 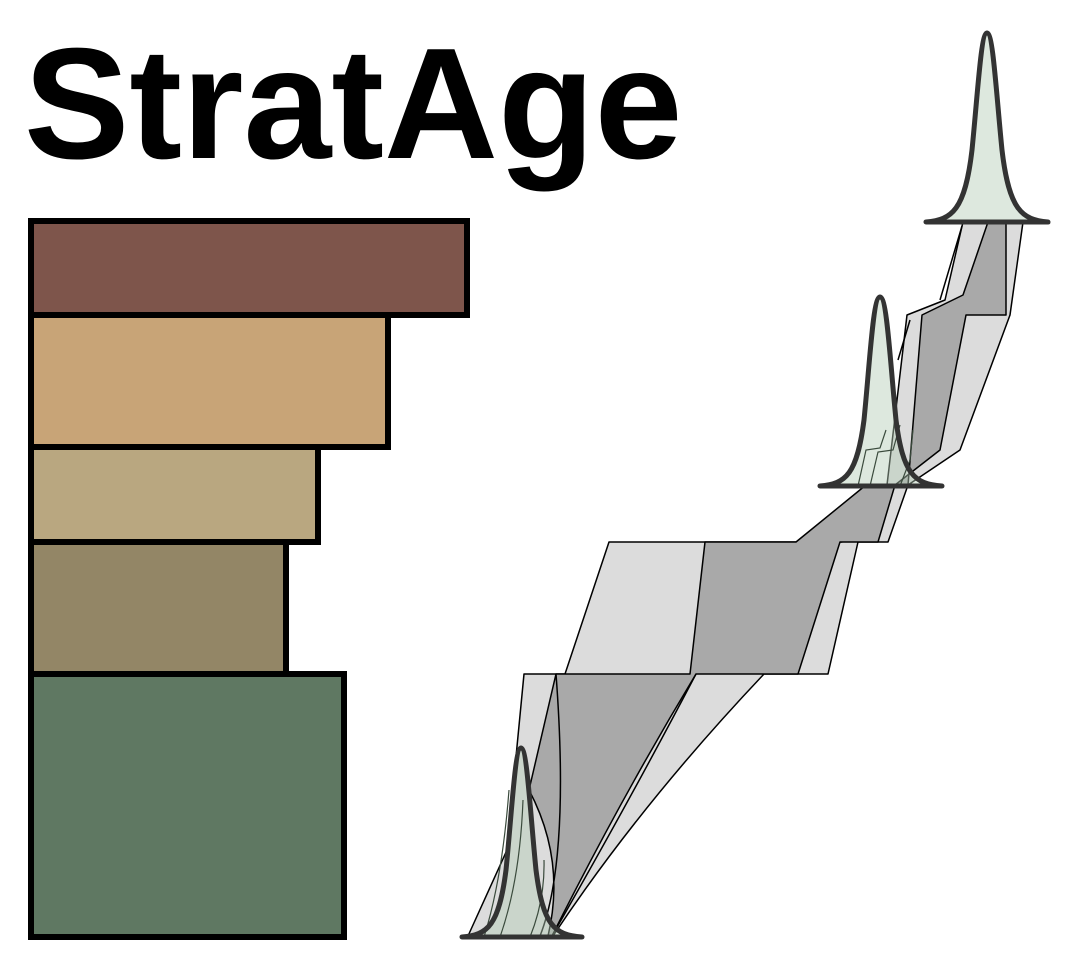 What do you see at coordinates (904, 340) in the screenshot?
I see `middle-band-divider` at bounding box center [904, 340].